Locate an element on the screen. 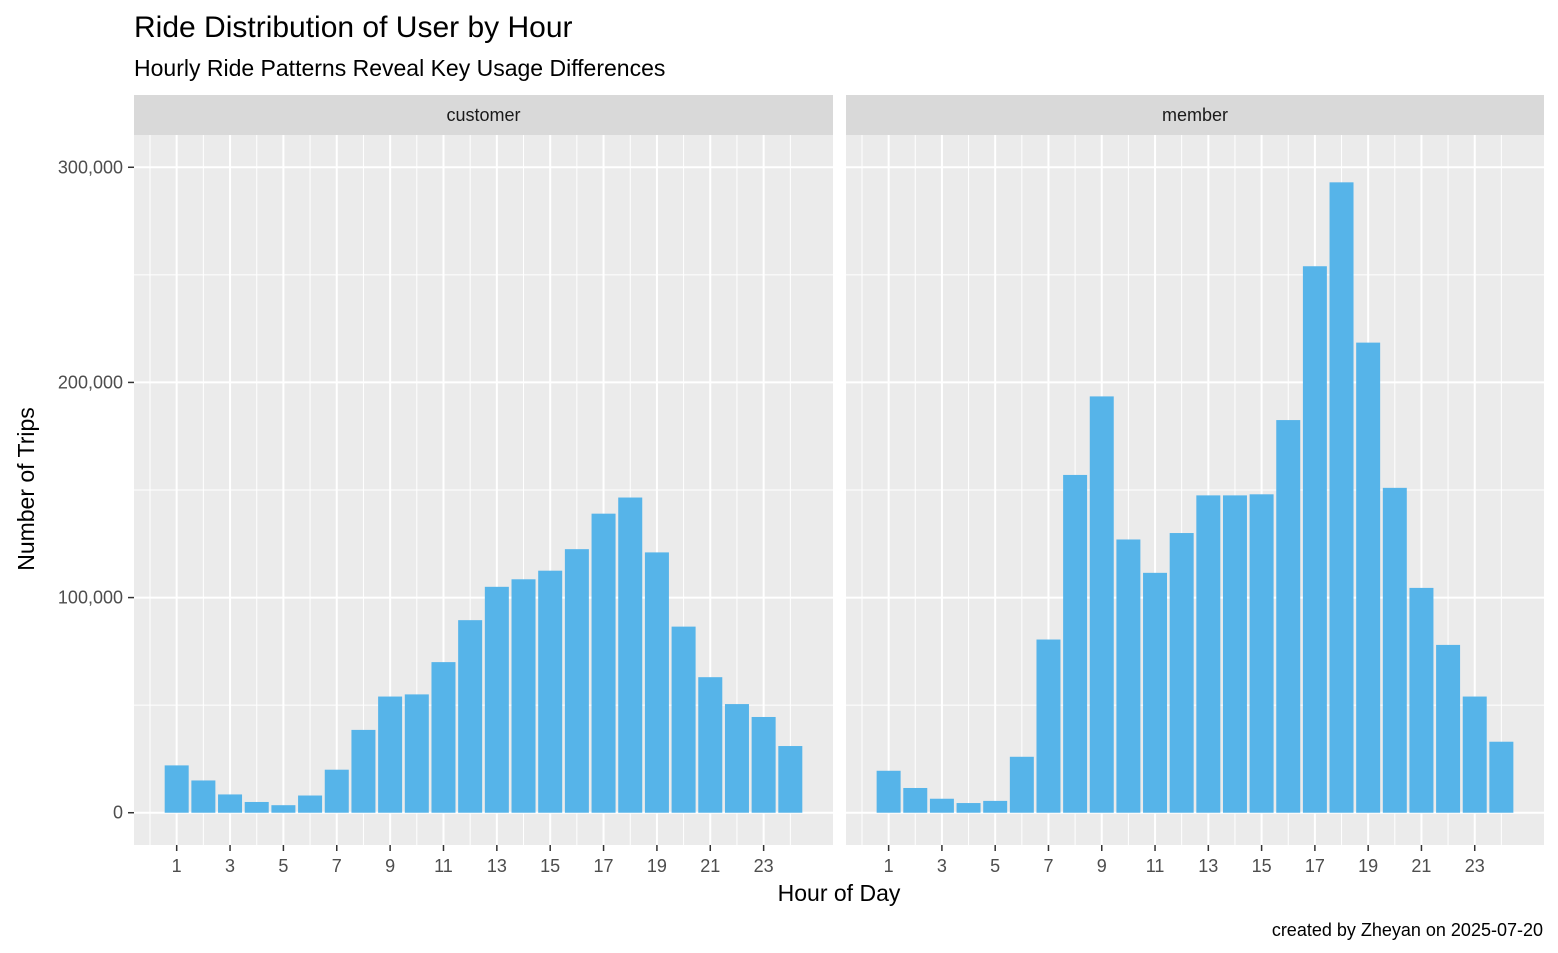 Image resolution: width=1558 pixels, height=953 pixels. facet-strip-customer is located at coordinates (483, 115).